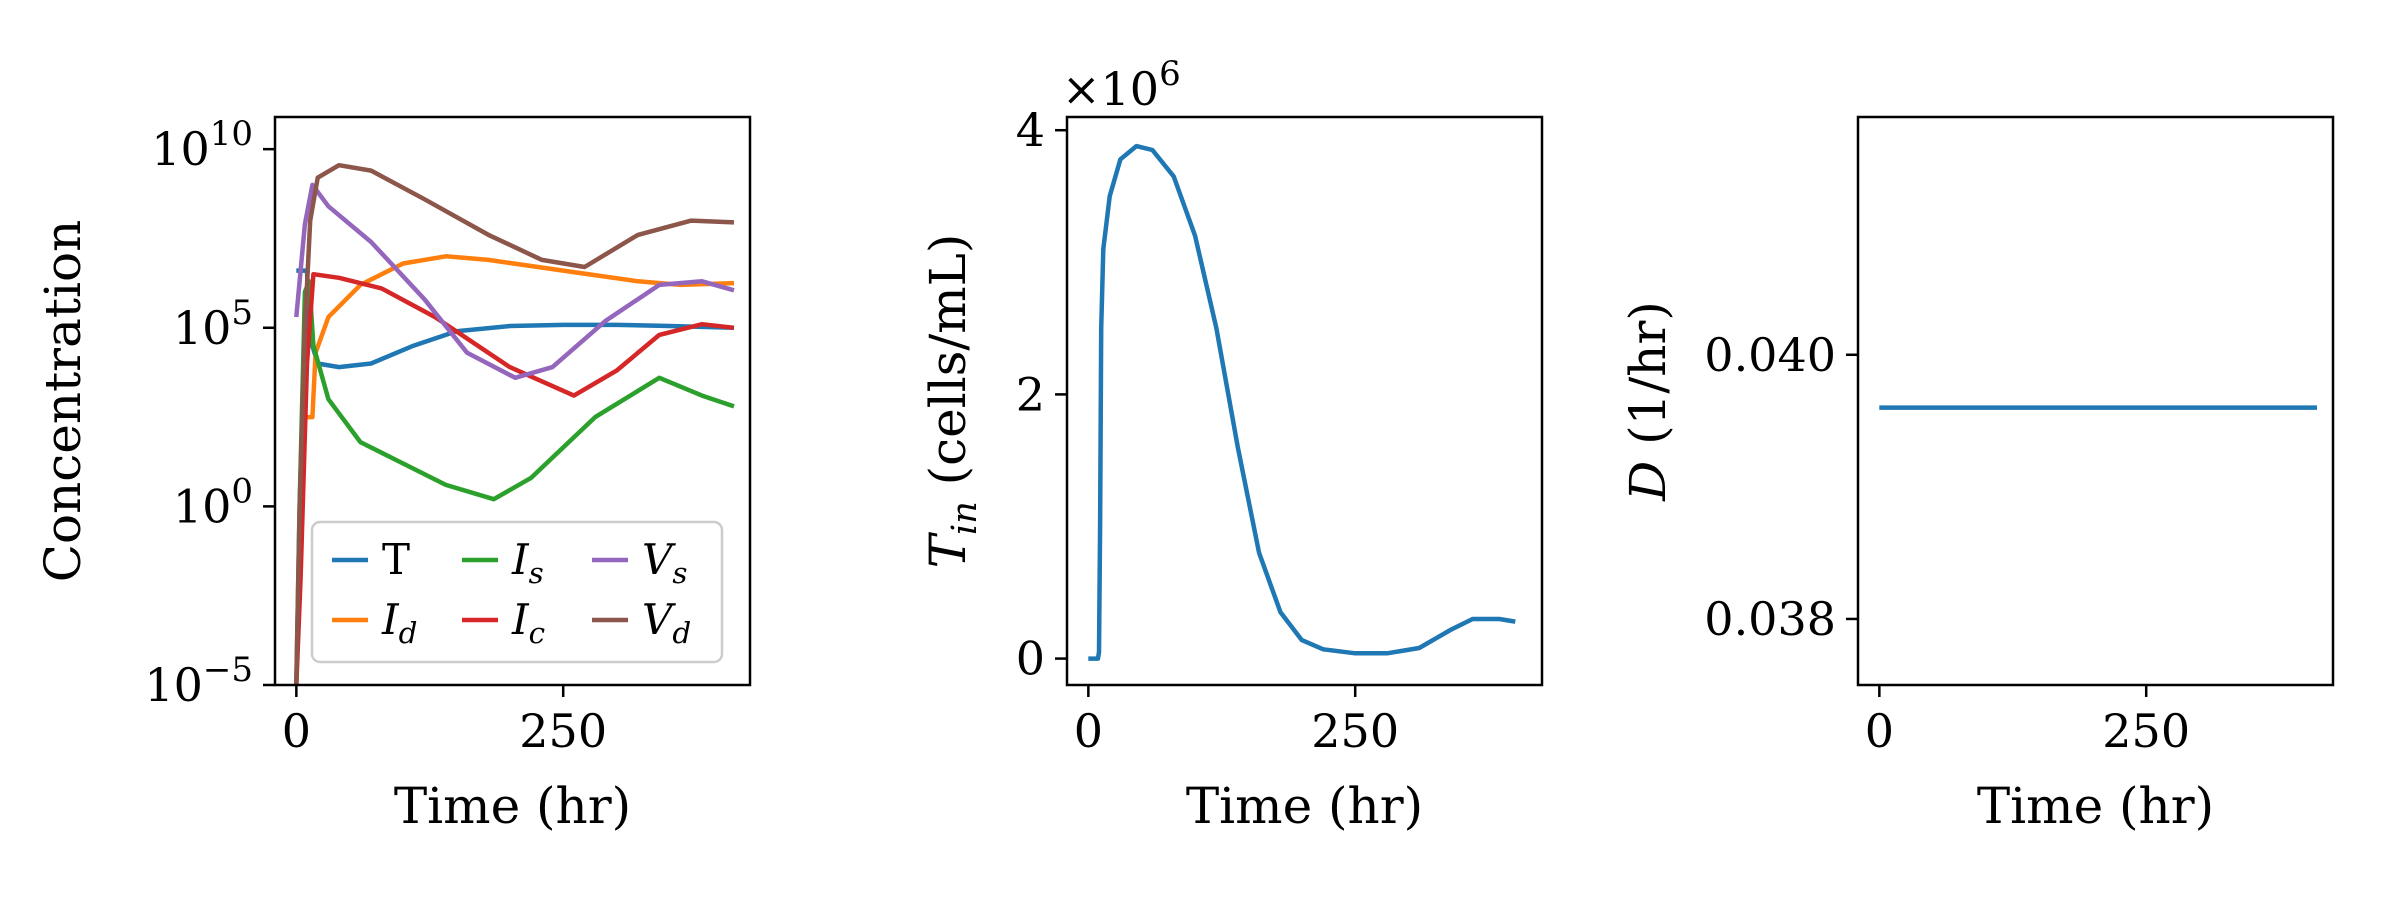  I want to click on y-tick-label: 2, so click(1030, 394).